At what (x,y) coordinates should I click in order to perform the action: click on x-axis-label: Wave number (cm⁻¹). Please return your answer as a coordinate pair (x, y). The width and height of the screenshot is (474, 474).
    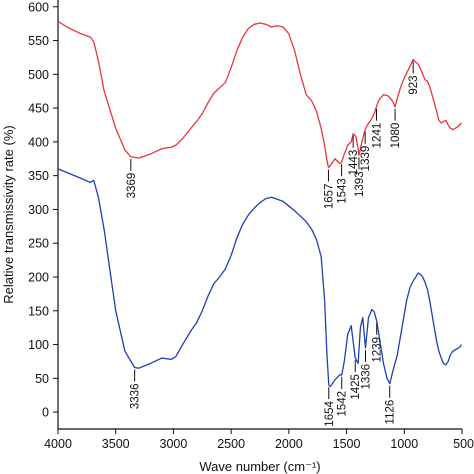
    Looking at the image, I should click on (259, 466).